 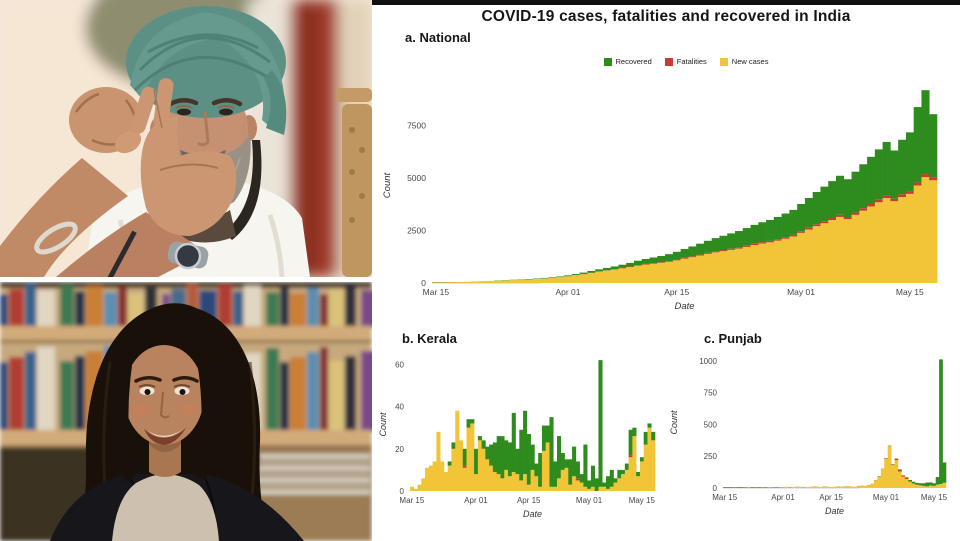 I want to click on x-tick-label: Mar 15, so click(x=724, y=497).